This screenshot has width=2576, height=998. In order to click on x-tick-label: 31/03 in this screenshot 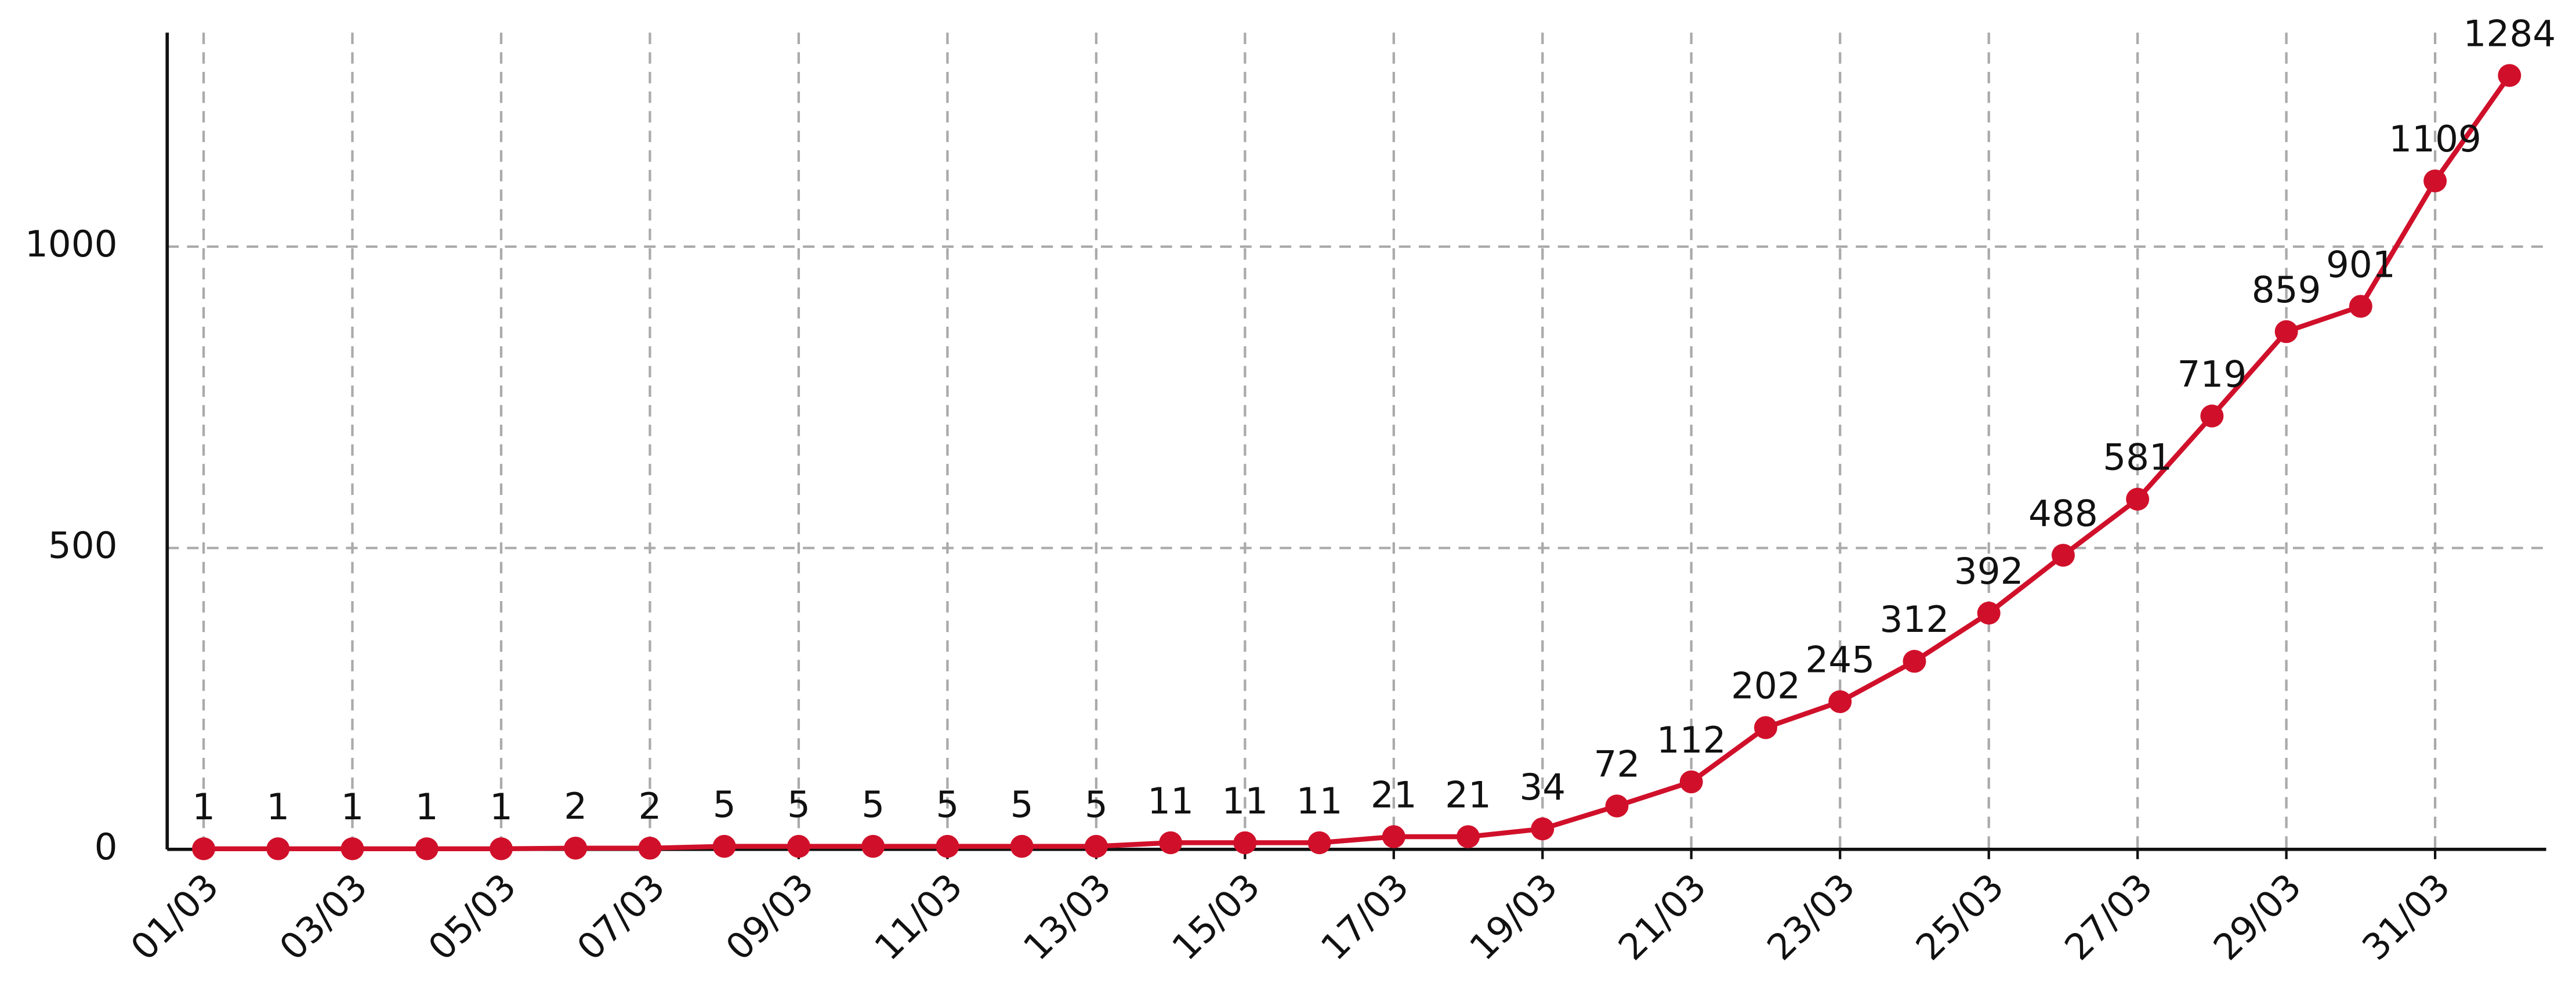, I will do `click(2406, 916)`.